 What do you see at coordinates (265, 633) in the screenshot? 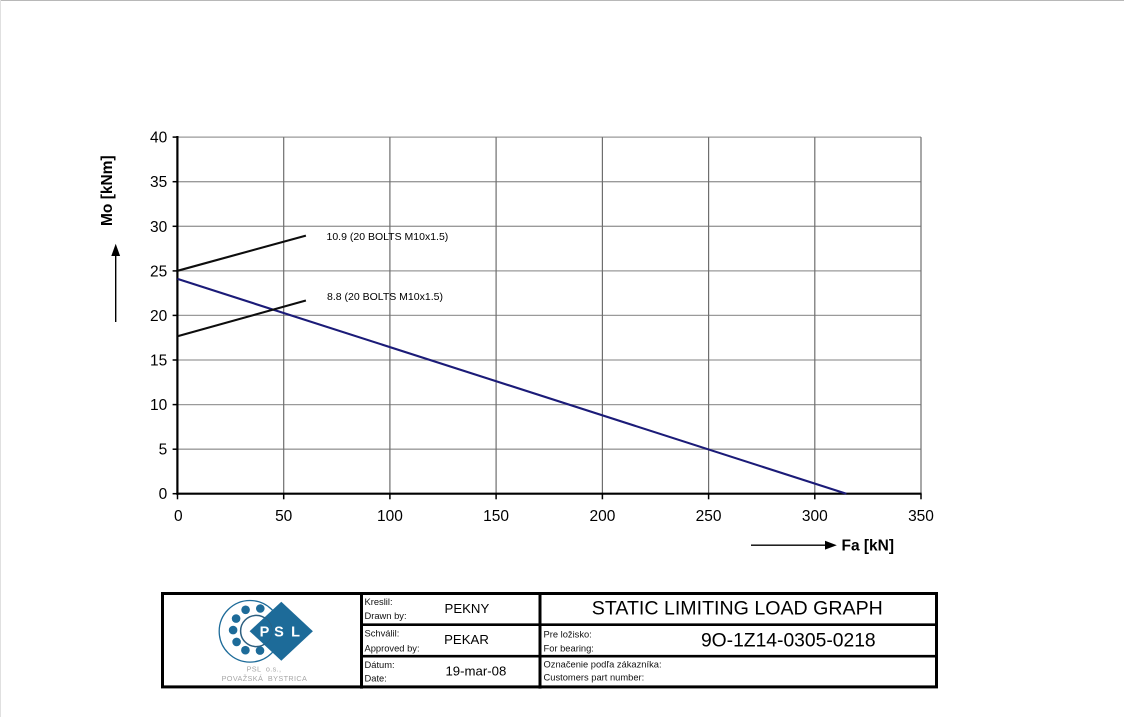
I see `svg-text: P` at bounding box center [265, 633].